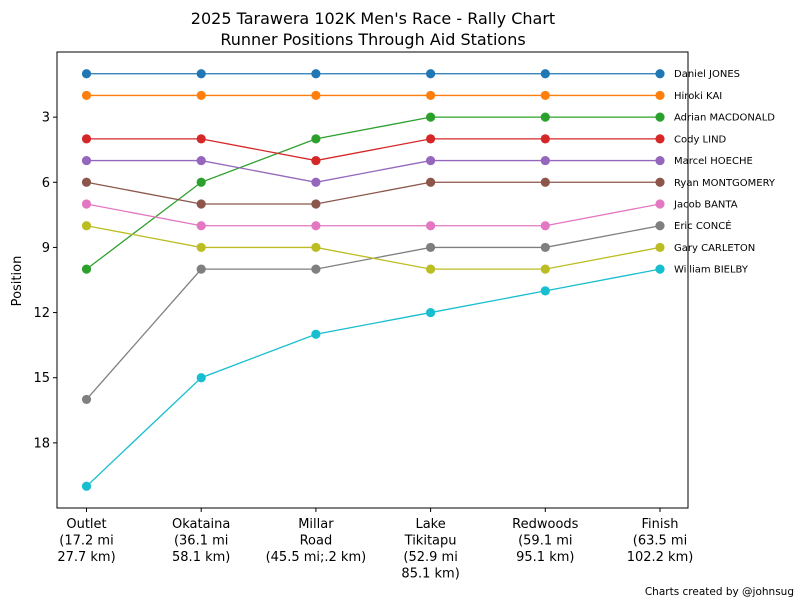  I want to click on x-tick-label: Lake Tikitapu (52.9 mi 85.1 km), so click(430, 549).